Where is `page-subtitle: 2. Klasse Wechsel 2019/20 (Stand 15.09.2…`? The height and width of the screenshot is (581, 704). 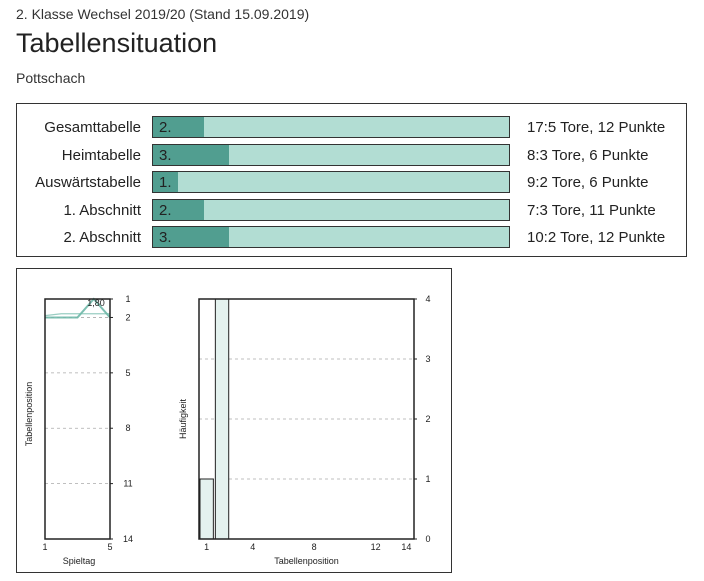
page-subtitle: 2. Klasse Wechsel 2019/20 (Stand 15.09.2… is located at coordinates (163, 14).